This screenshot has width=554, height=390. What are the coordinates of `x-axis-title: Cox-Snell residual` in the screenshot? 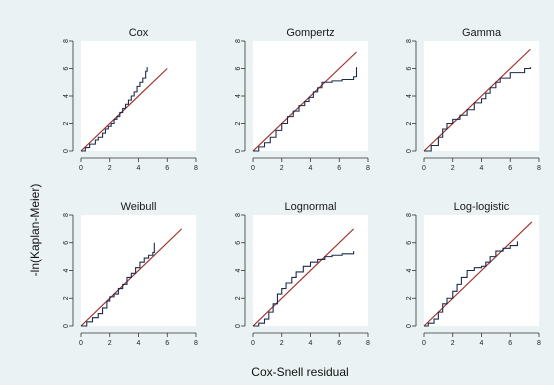 It's located at (299, 372).